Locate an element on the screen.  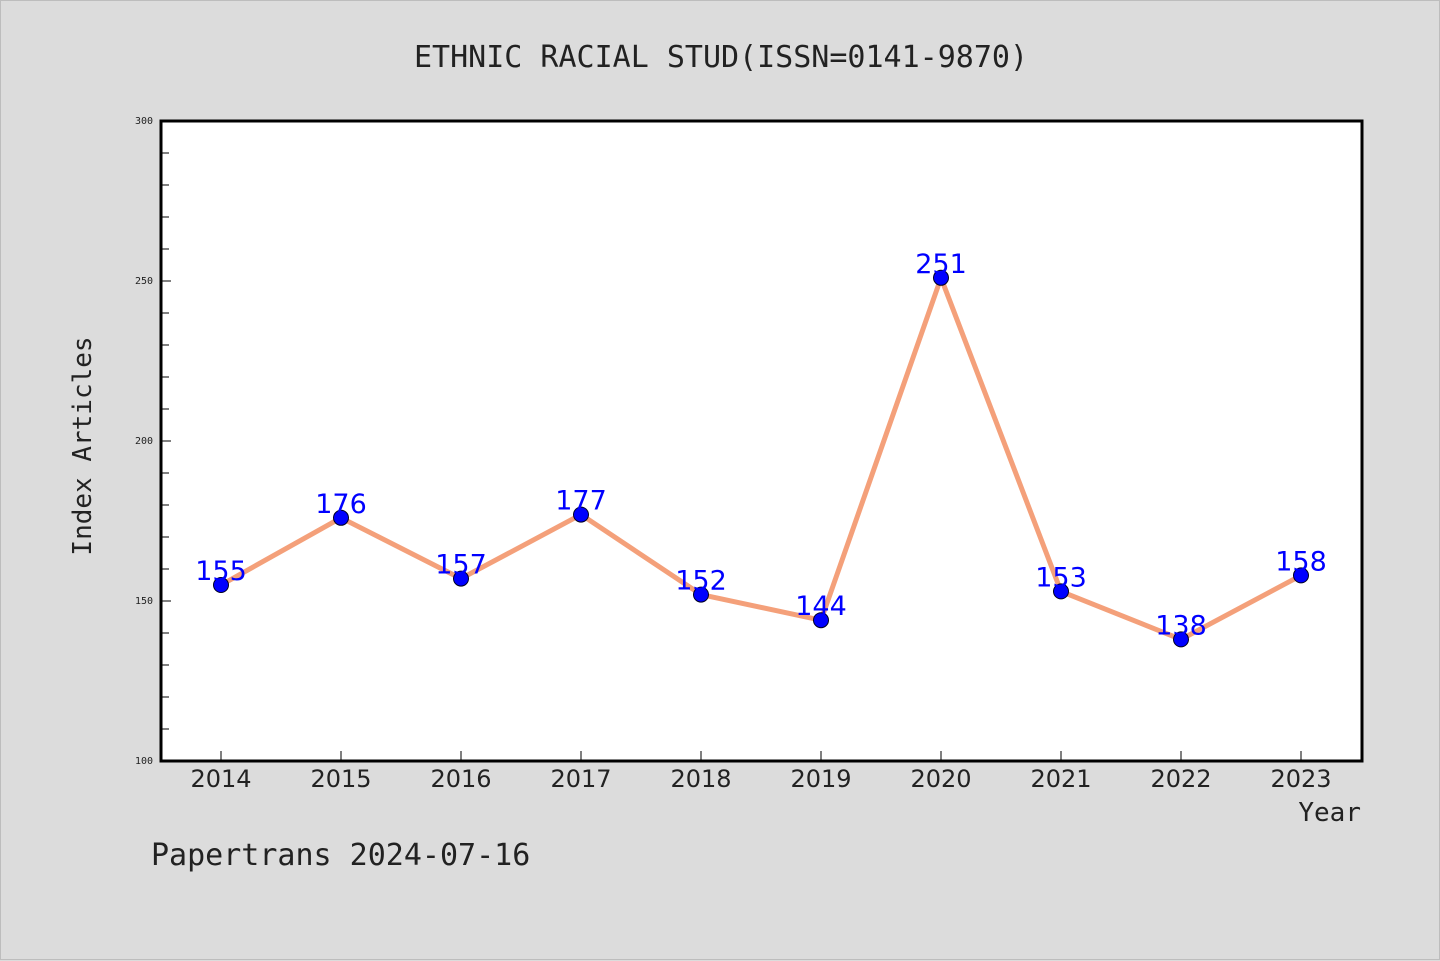
data-label: 158 is located at coordinates (1301, 561).